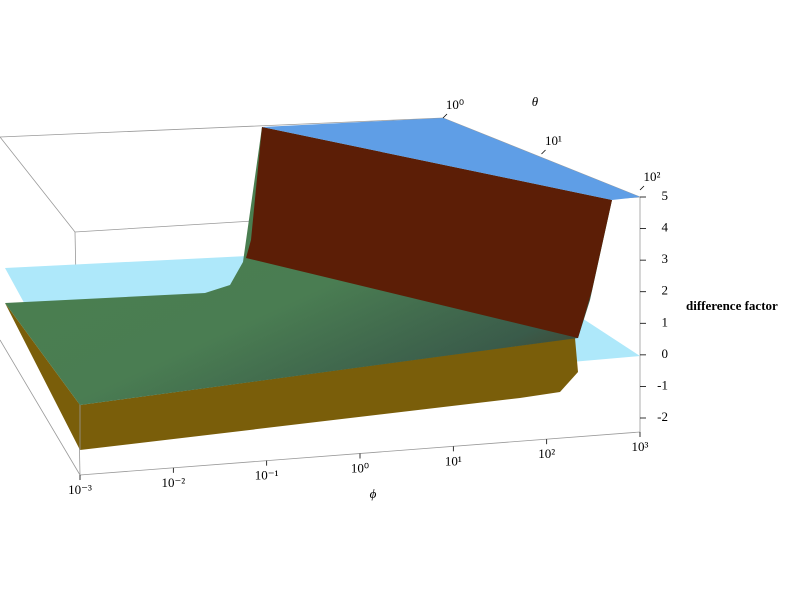 This screenshot has height=600, width=800. Describe the element at coordinates (732, 305) in the screenshot. I see `z-axis-label: difference factor` at that location.